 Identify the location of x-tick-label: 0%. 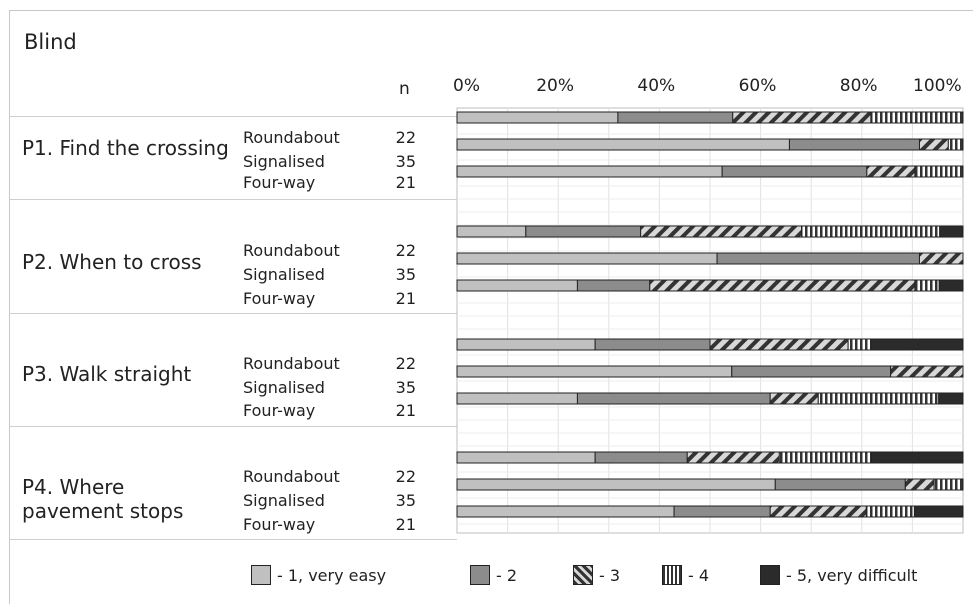
(466, 86).